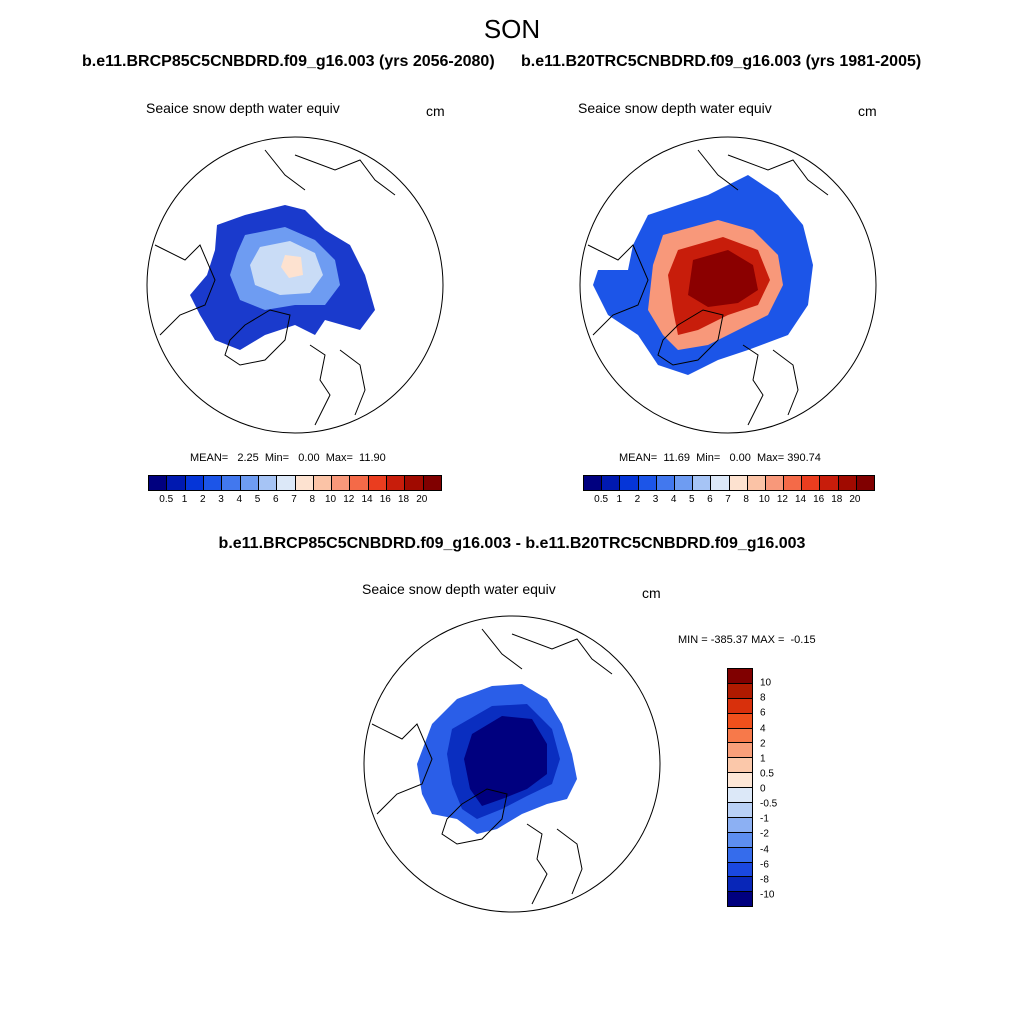  What do you see at coordinates (837, 499) in the screenshot?
I see `right-colorbar-tick-label: 18` at bounding box center [837, 499].